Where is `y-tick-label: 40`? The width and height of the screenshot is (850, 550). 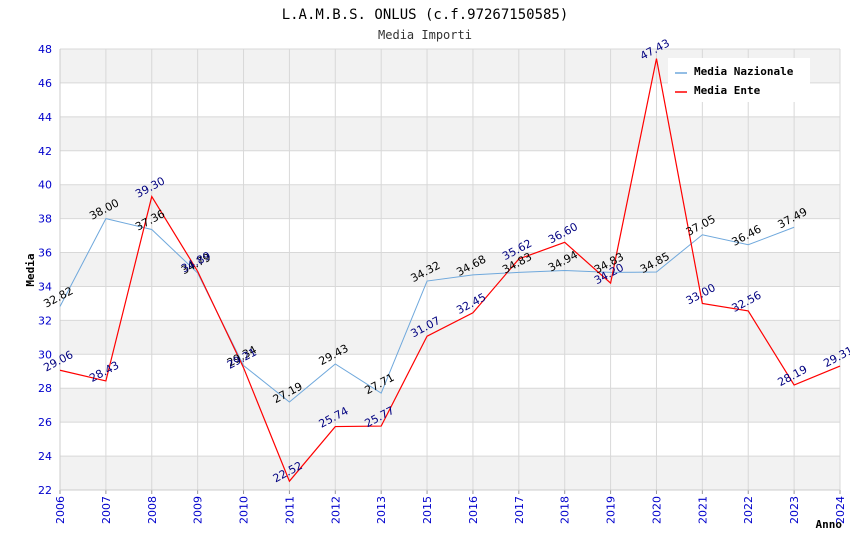 y-tick-label: 40 is located at coordinates (45, 185).